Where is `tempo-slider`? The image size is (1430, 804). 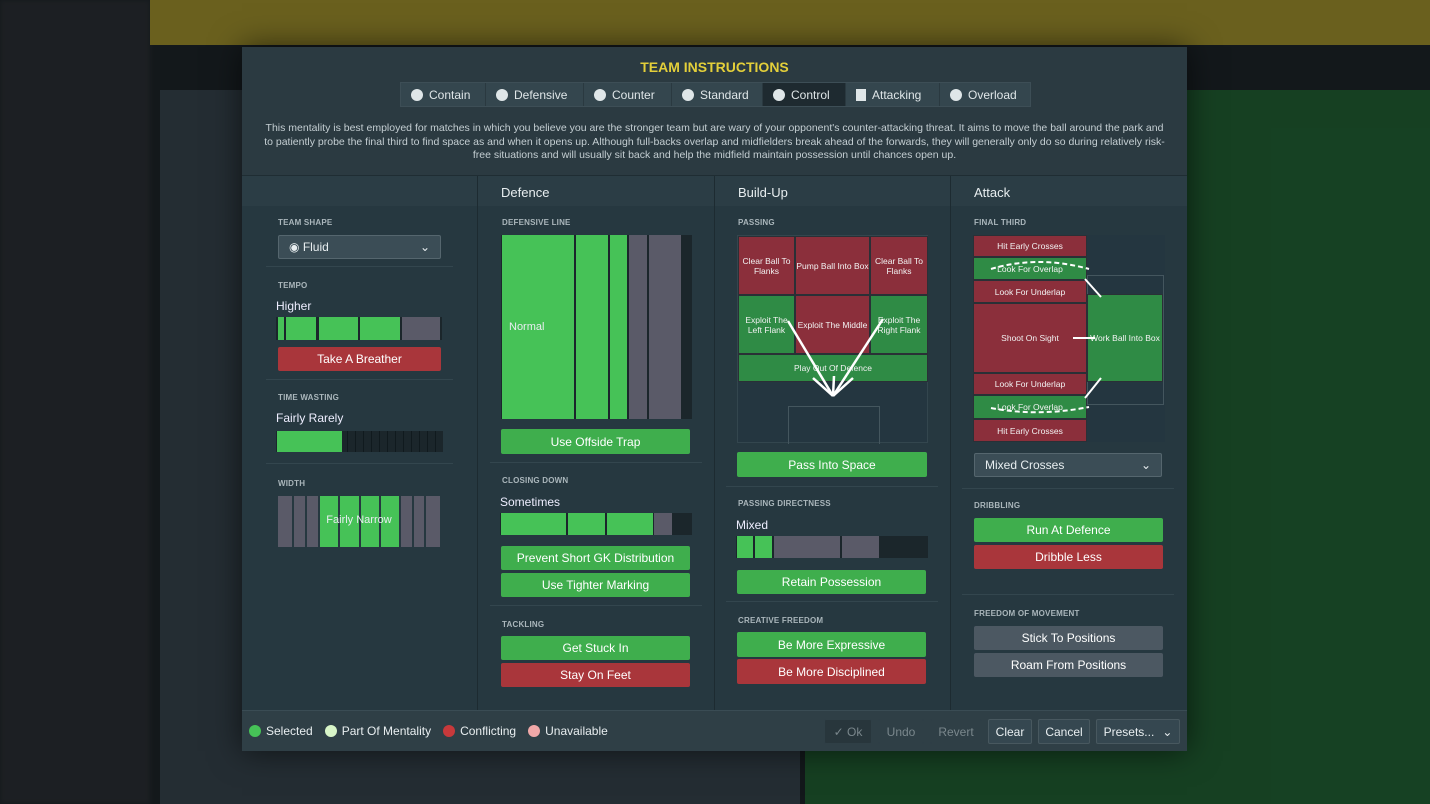 tempo-slider is located at coordinates (359, 328).